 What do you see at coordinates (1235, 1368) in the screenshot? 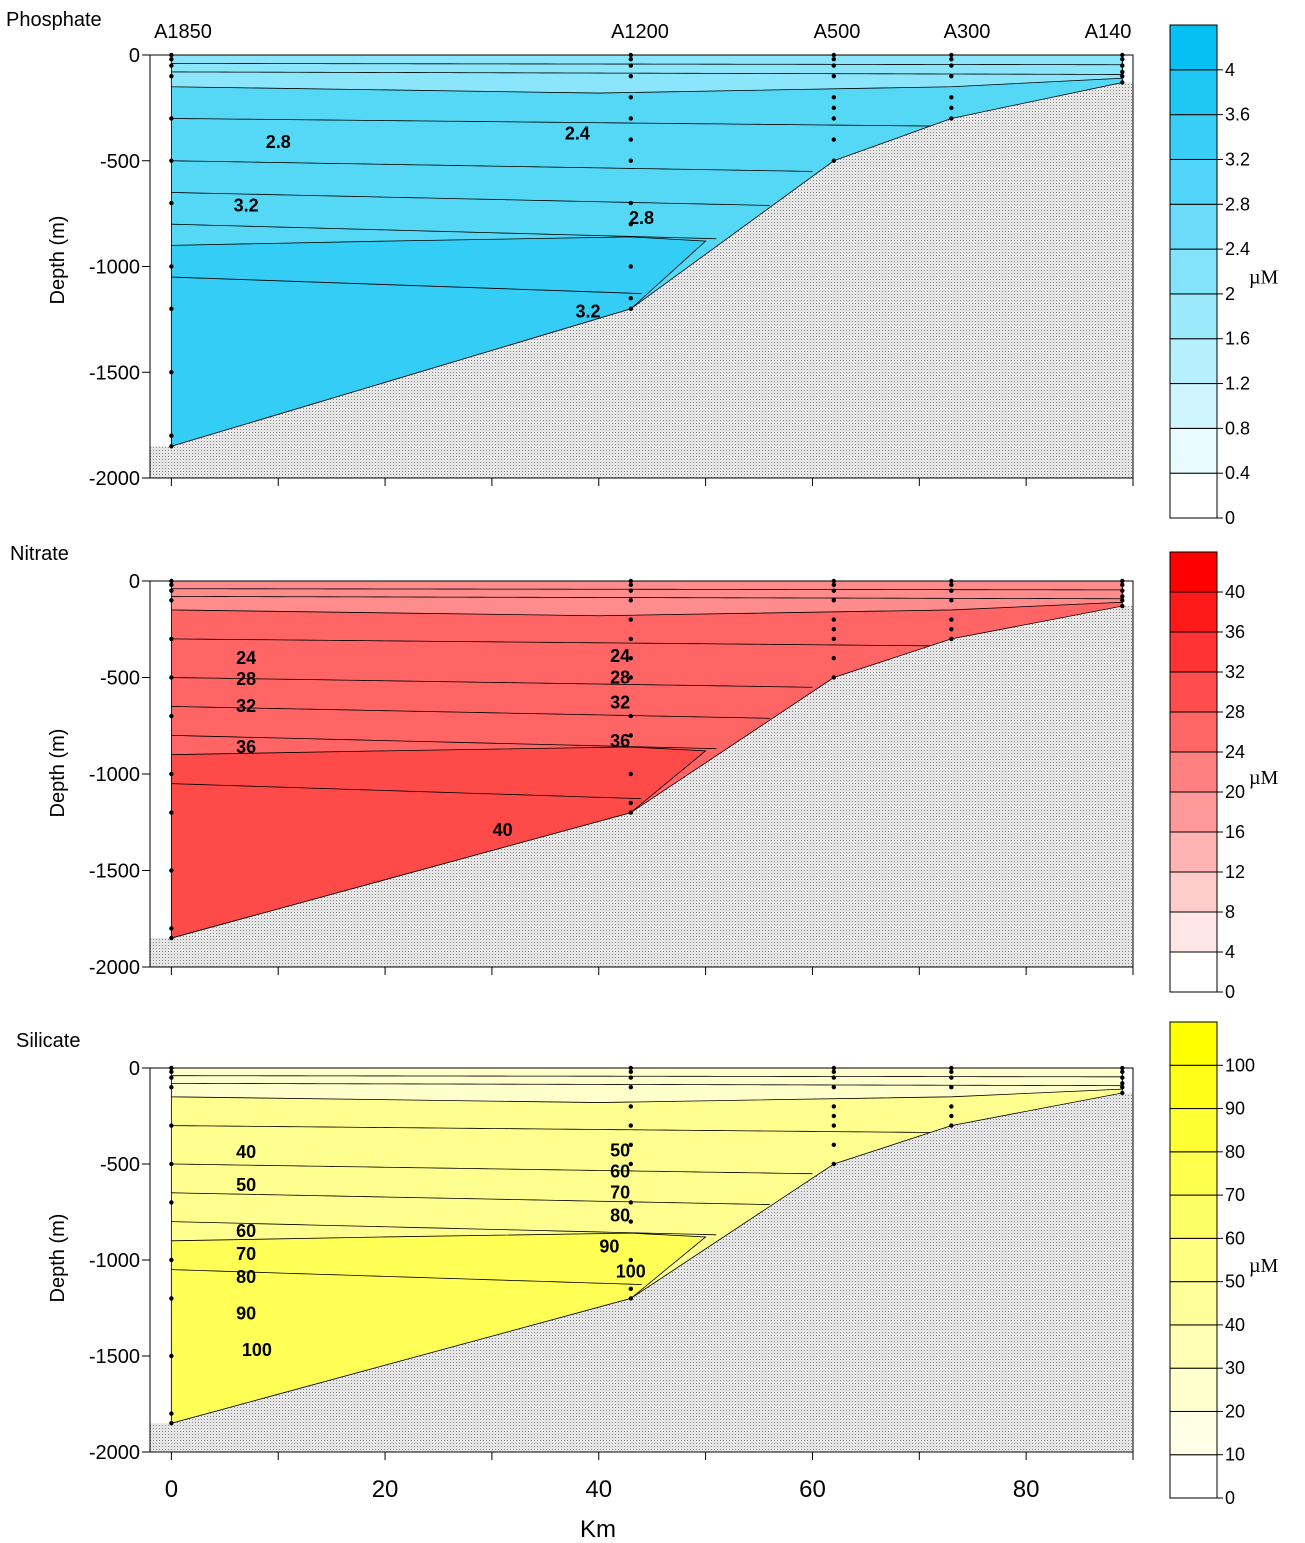
I see `colorbar-tick-label: 30` at bounding box center [1235, 1368].